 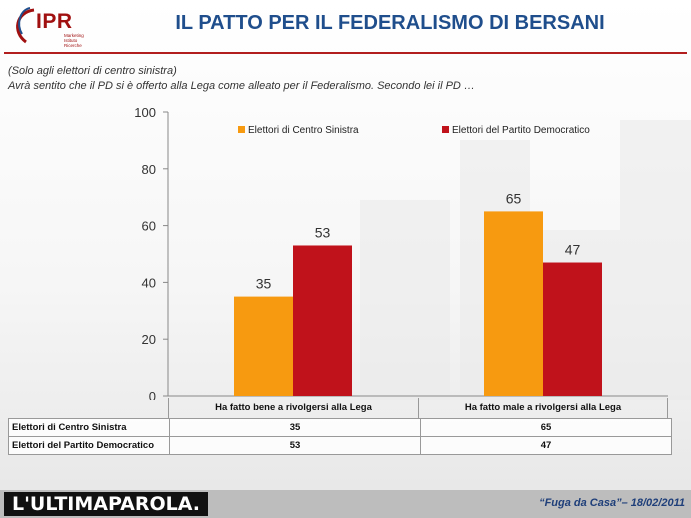 I want to click on bar-value-label: 65, so click(x=514, y=198).